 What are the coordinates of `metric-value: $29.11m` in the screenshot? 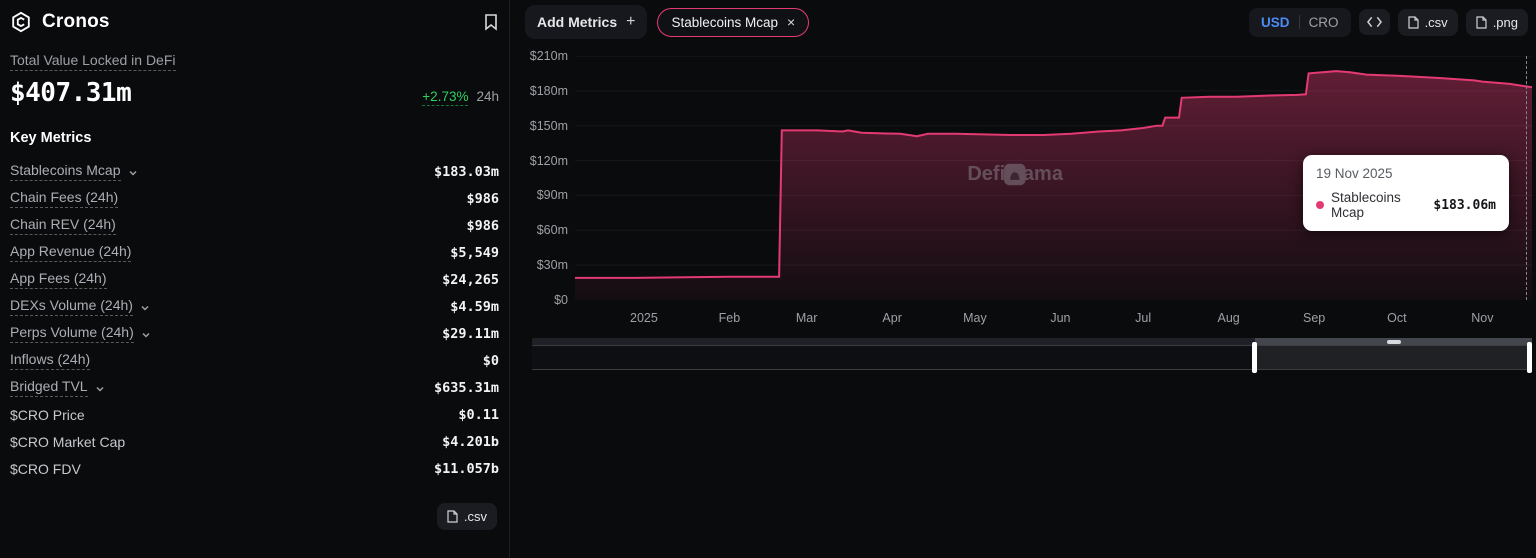 It's located at (470, 333).